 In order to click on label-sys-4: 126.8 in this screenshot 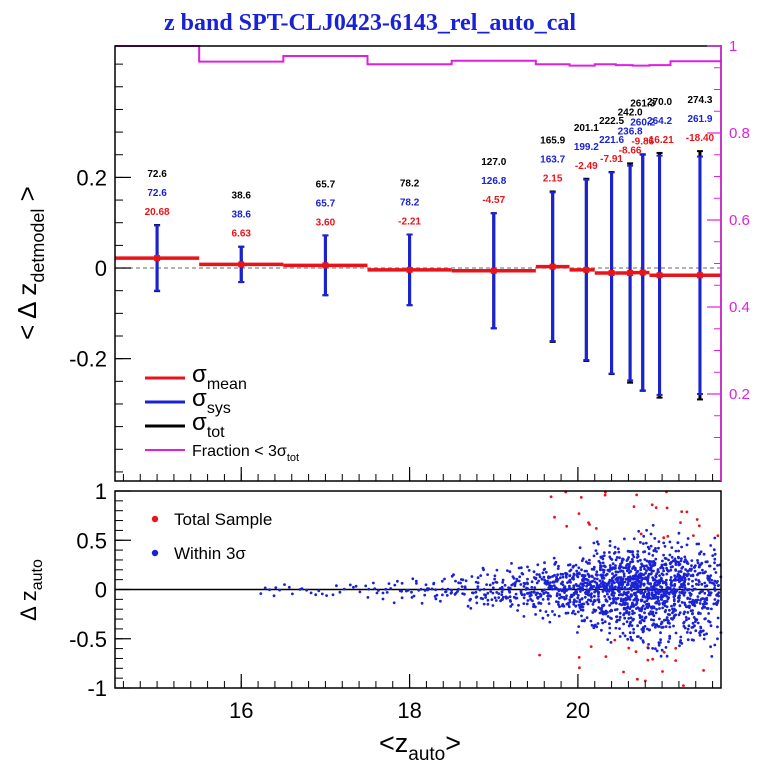, I will do `click(493, 181)`.